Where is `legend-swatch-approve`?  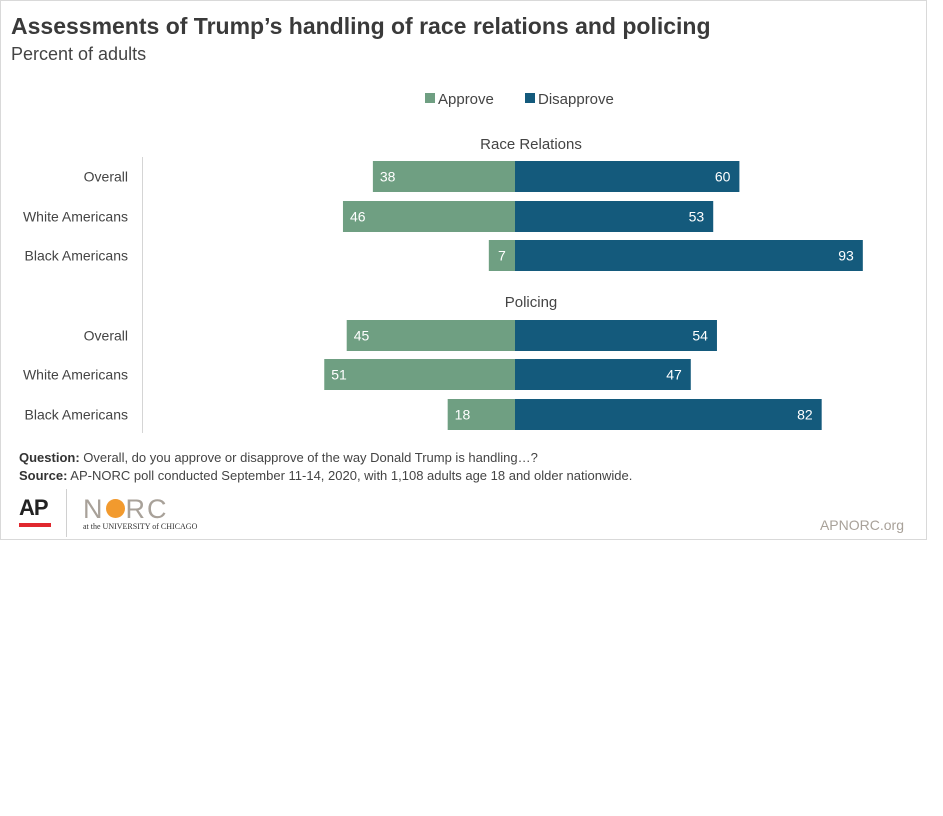
legend-swatch-approve is located at coordinates (430, 98).